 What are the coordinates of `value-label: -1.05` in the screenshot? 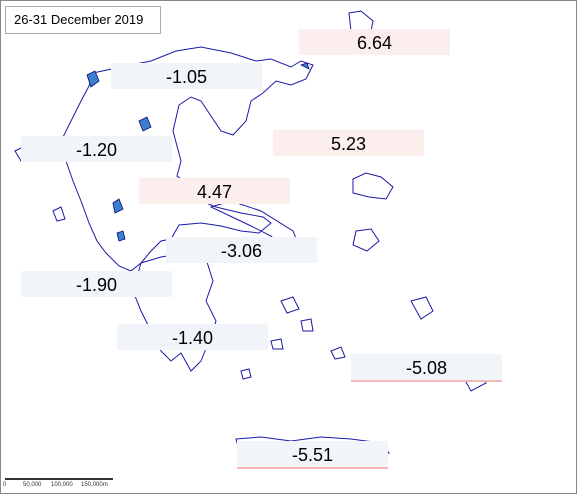 It's located at (186, 76).